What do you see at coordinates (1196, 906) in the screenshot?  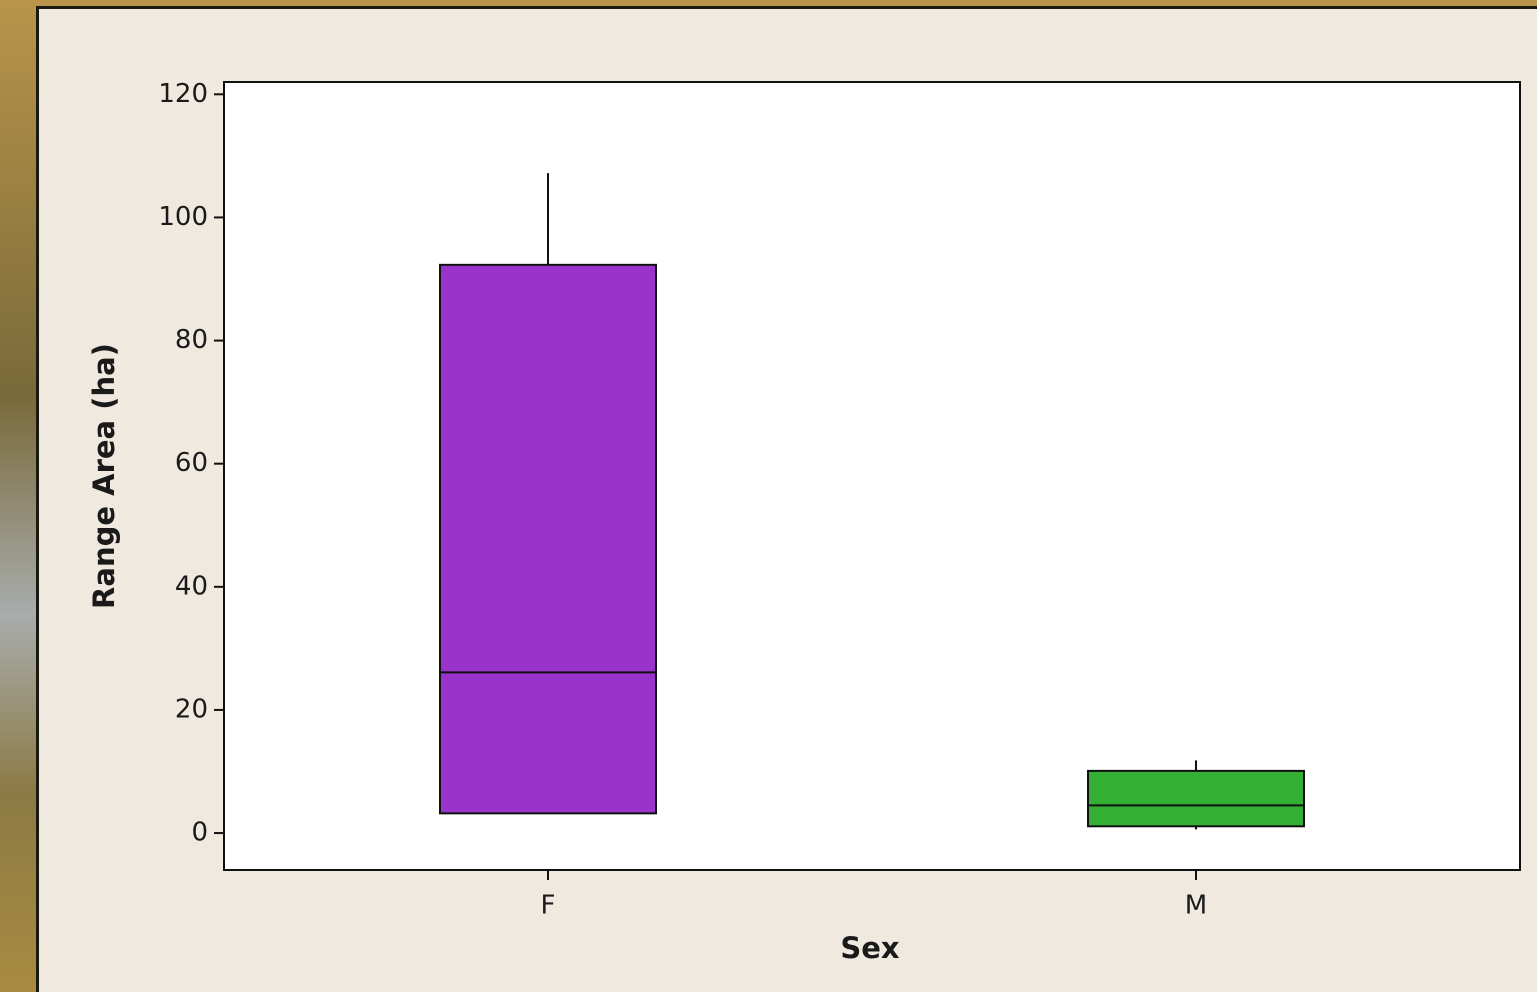 I see `x-tick-label: M` at bounding box center [1196, 906].